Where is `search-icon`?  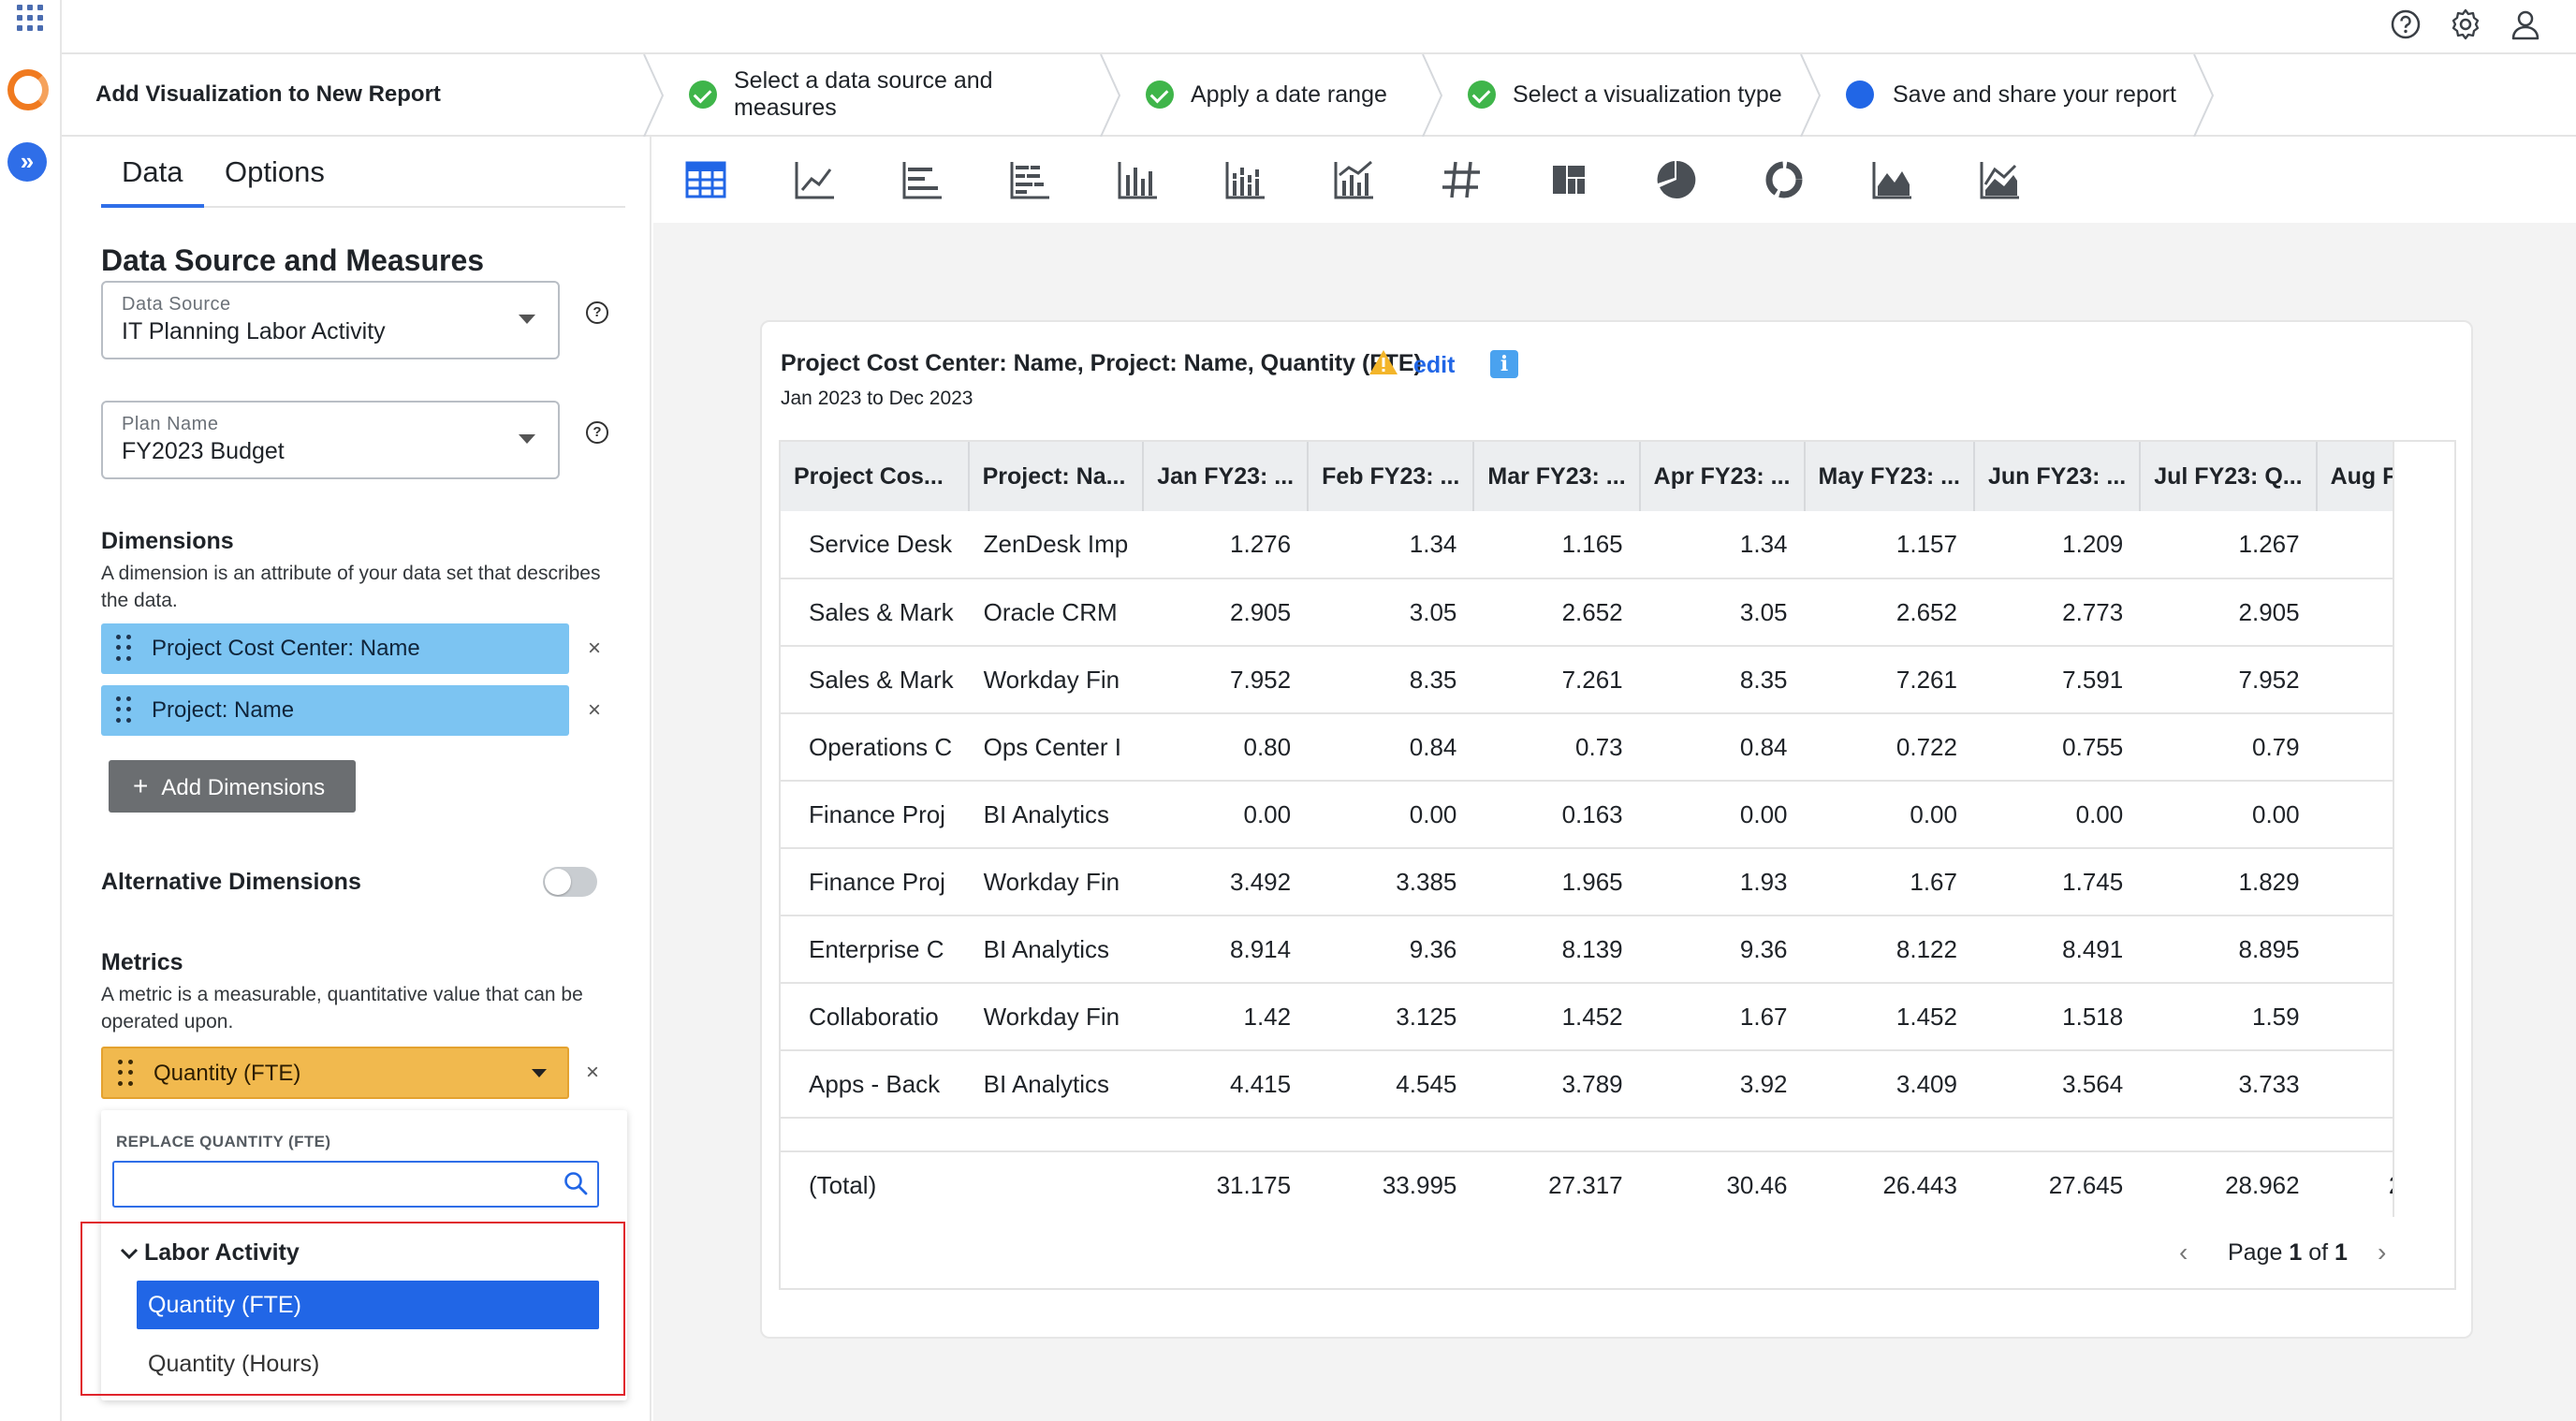 search-icon is located at coordinates (576, 1183).